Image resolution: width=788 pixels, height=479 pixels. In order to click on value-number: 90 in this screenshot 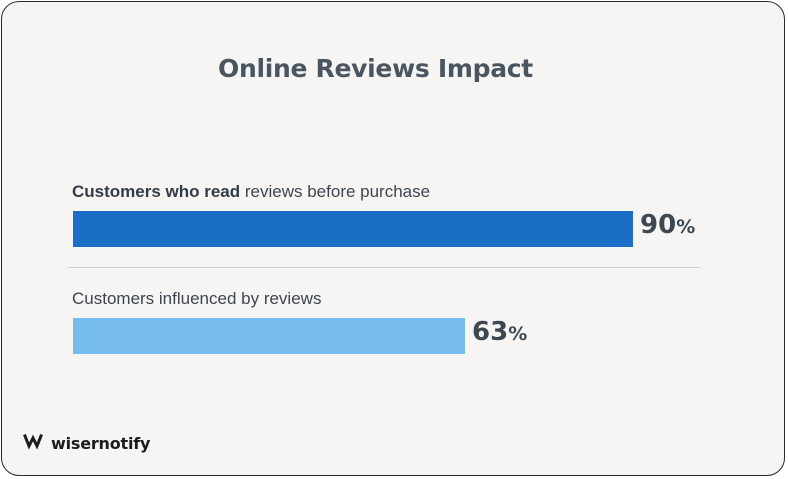, I will do `click(658, 225)`.